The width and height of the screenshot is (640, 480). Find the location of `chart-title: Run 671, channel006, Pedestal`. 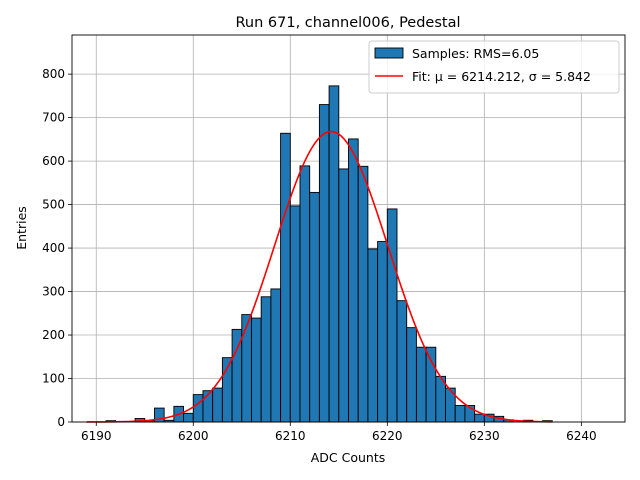

chart-title: Run 671, channel006, Pedestal is located at coordinates (347, 23).